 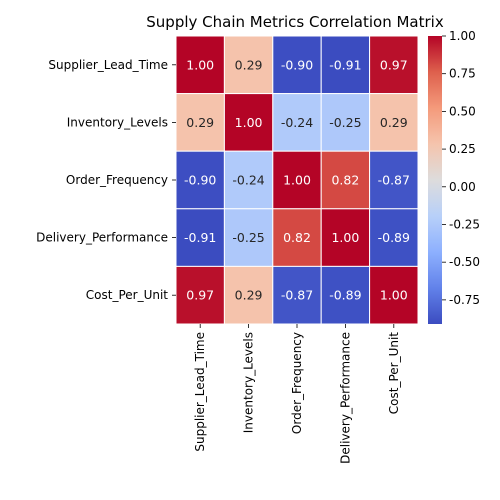 I want to click on row-label-order-frequency: Order_Frequency, so click(x=117, y=180).